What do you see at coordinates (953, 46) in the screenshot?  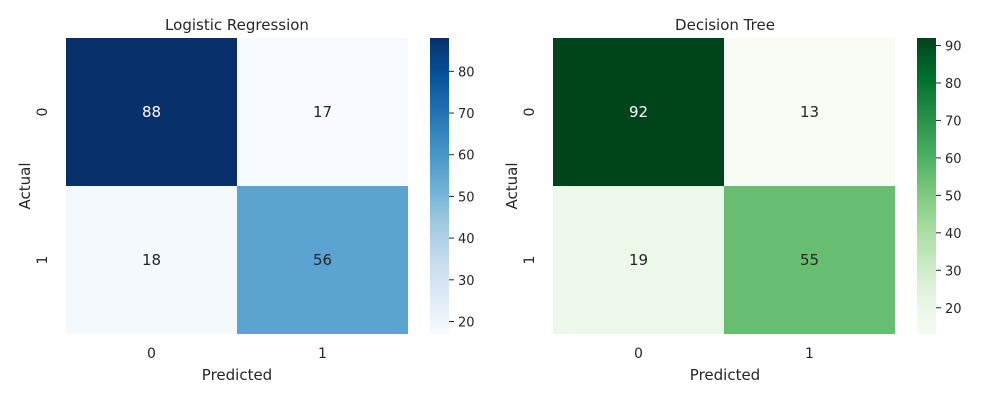 I see `colorbar-tick-label: 90` at bounding box center [953, 46].